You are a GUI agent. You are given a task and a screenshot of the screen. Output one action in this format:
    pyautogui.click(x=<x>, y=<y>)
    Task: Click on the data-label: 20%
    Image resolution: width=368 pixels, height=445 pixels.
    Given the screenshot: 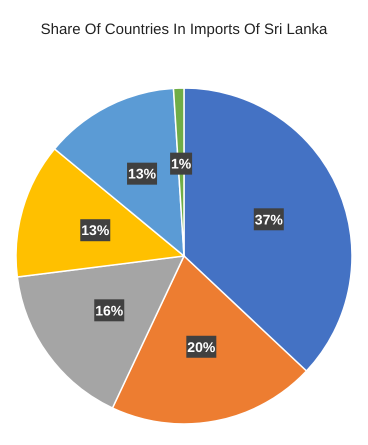 What is the action you would take?
    pyautogui.click(x=201, y=346)
    